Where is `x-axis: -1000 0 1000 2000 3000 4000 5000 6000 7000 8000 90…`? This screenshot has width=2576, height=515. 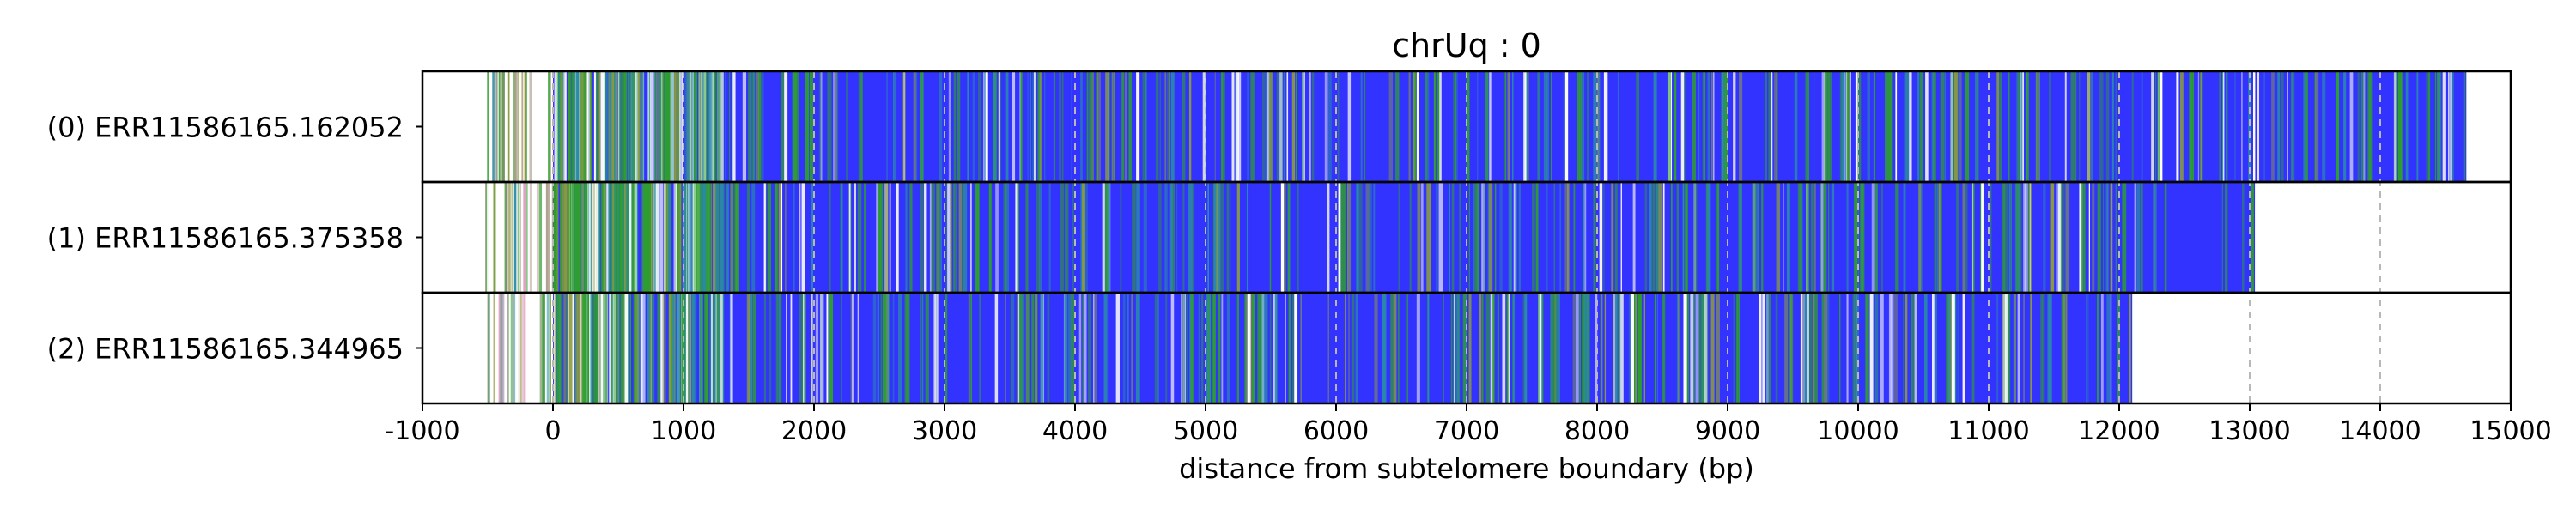
x-axis: -1000 0 1000 2000 3000 4000 5000 6000 7000 8000 90… is located at coordinates (1469, 424).